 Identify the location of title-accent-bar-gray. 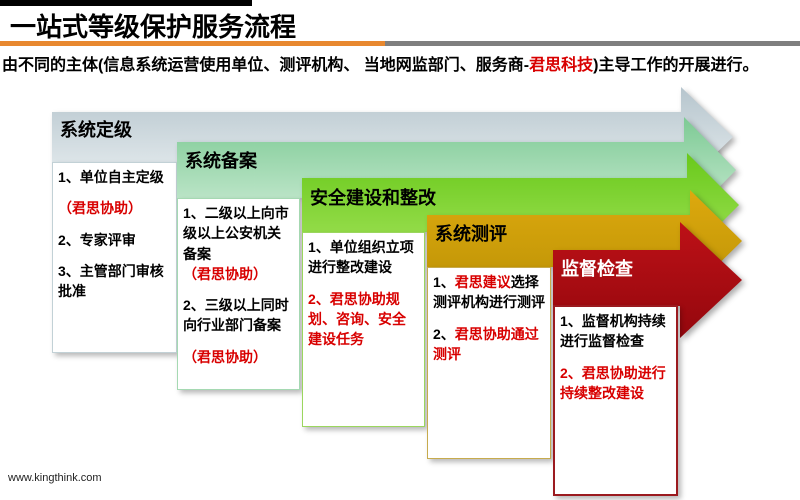
(592, 43).